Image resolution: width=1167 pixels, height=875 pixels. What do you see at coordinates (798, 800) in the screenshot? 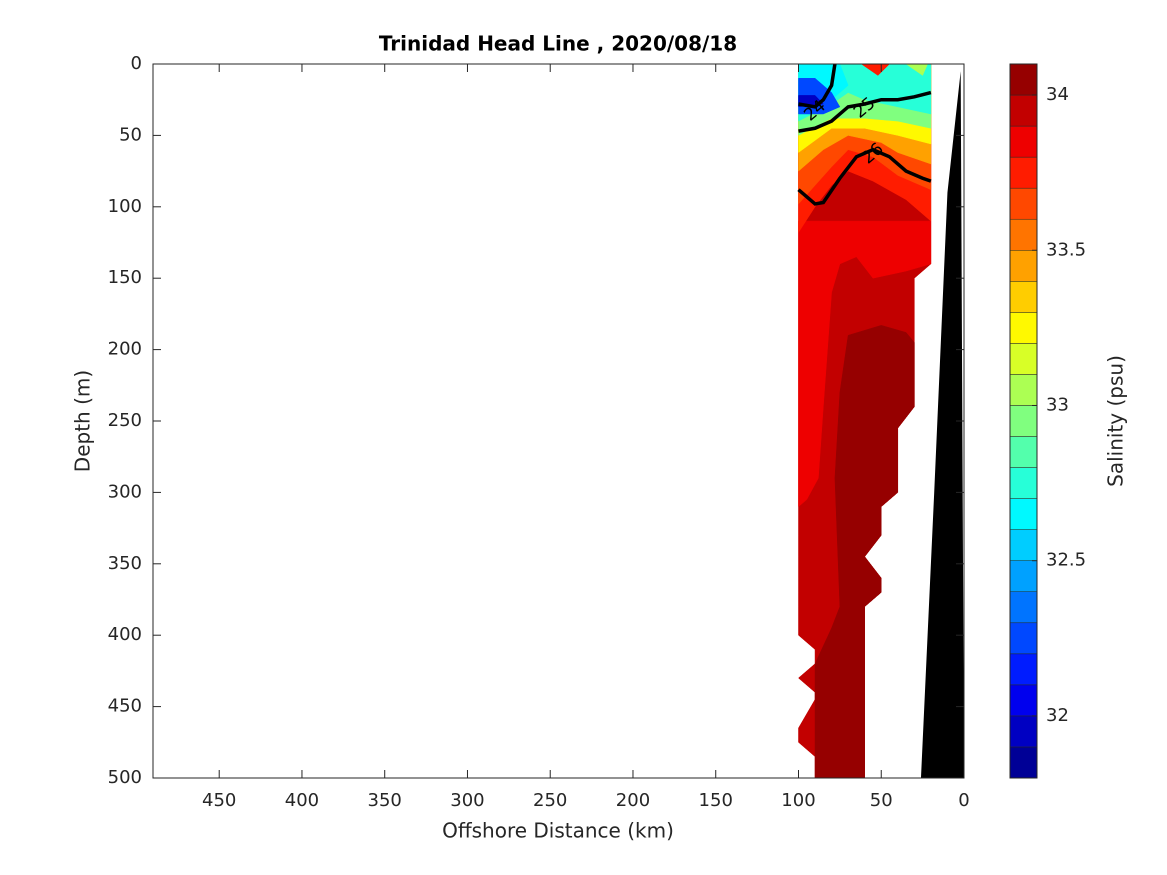
I see `x-tick-label: 100` at bounding box center [798, 800].